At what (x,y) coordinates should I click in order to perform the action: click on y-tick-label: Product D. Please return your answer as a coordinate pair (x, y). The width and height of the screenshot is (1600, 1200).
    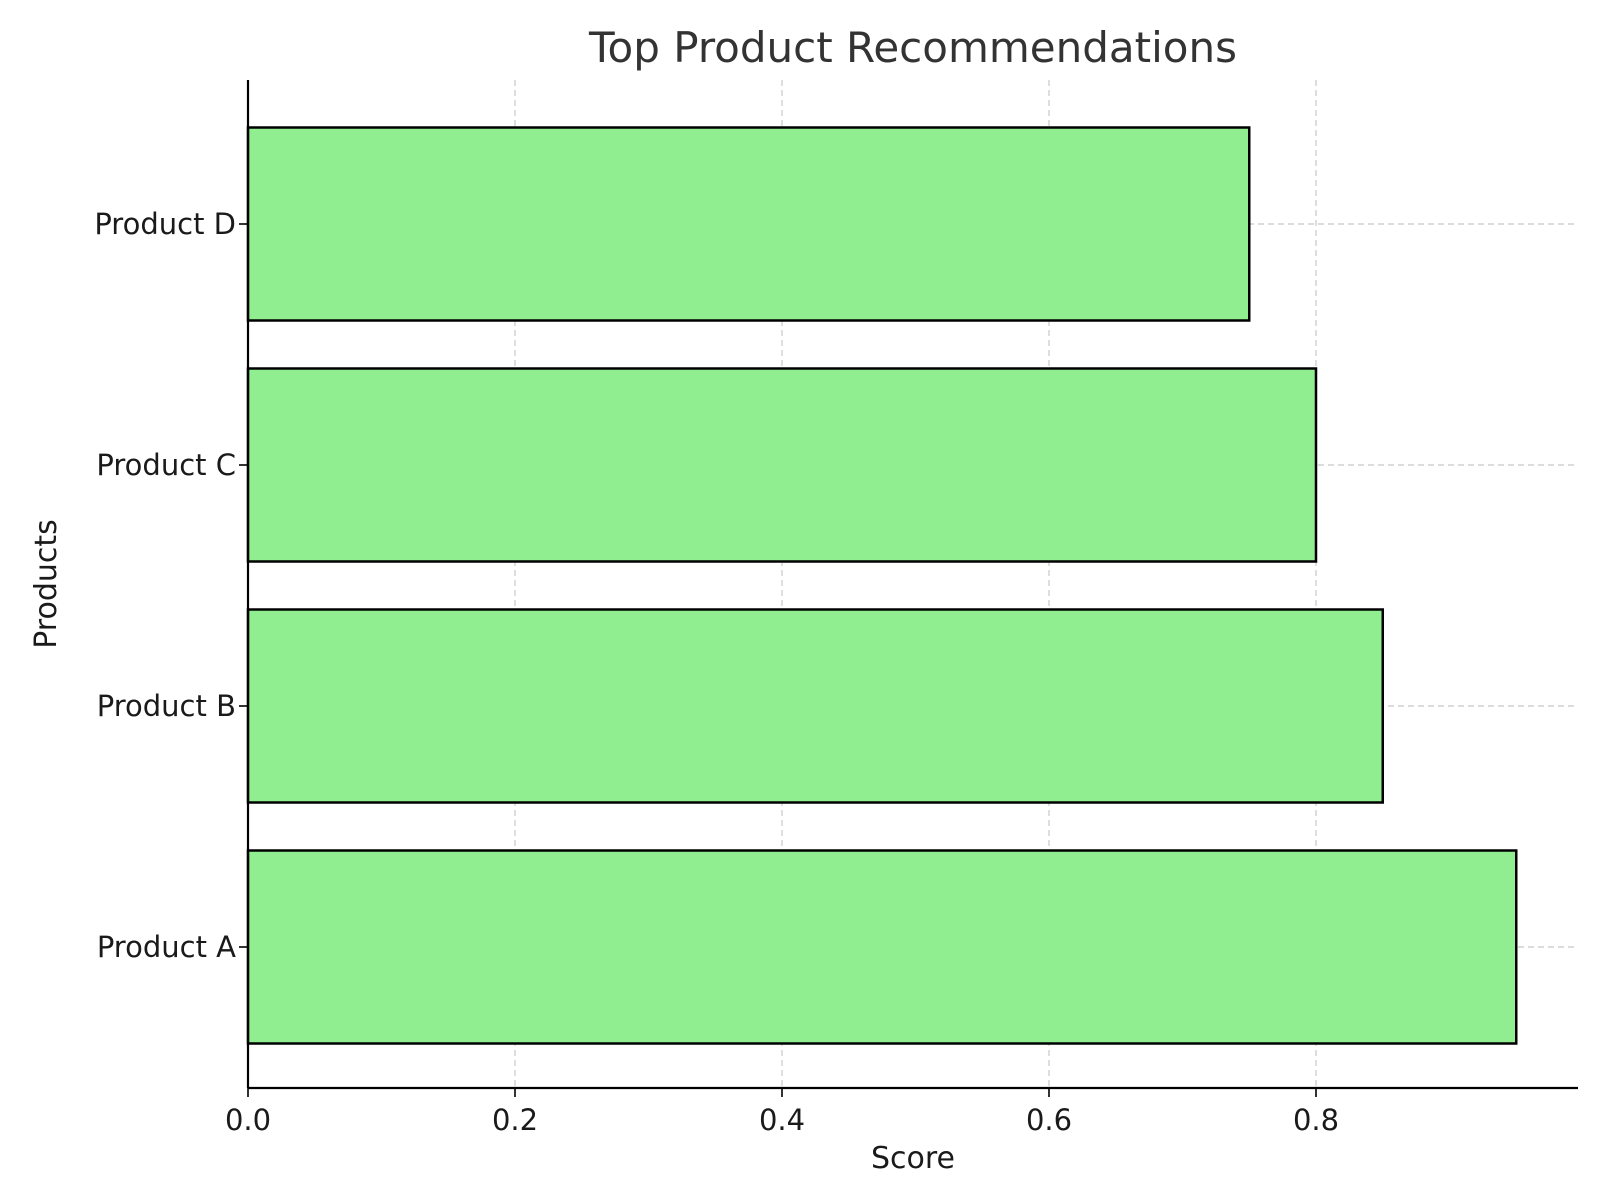
    Looking at the image, I should click on (165, 224).